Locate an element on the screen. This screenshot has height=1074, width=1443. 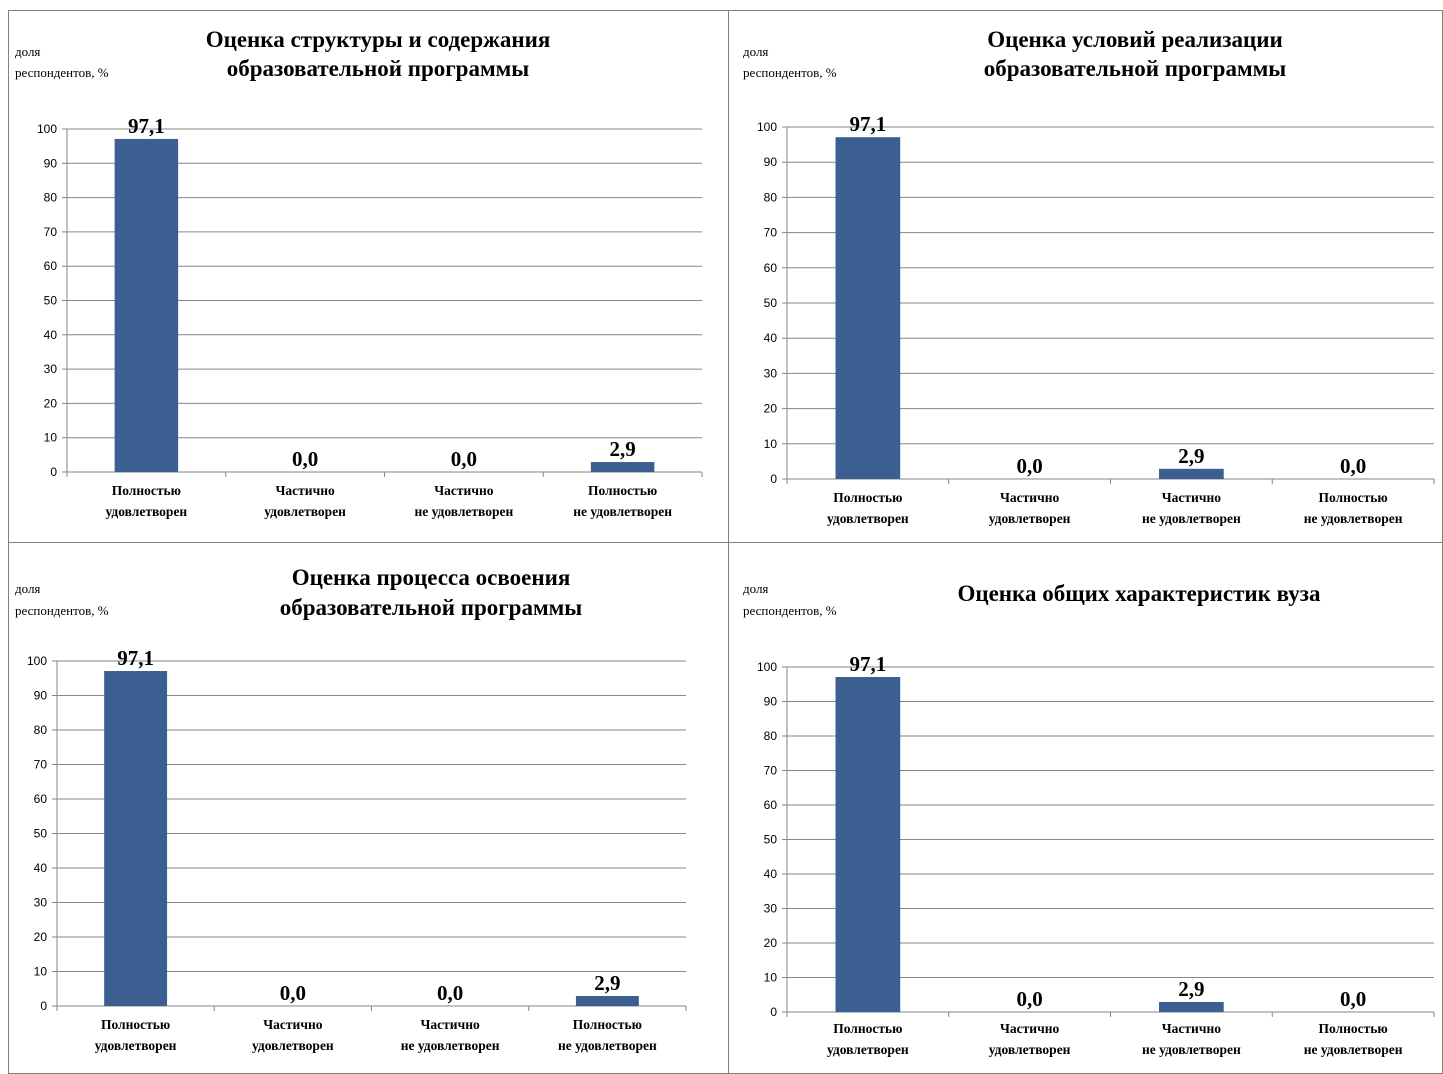
chart-title-line: Оценка процесса освоения is located at coordinates (431, 577).